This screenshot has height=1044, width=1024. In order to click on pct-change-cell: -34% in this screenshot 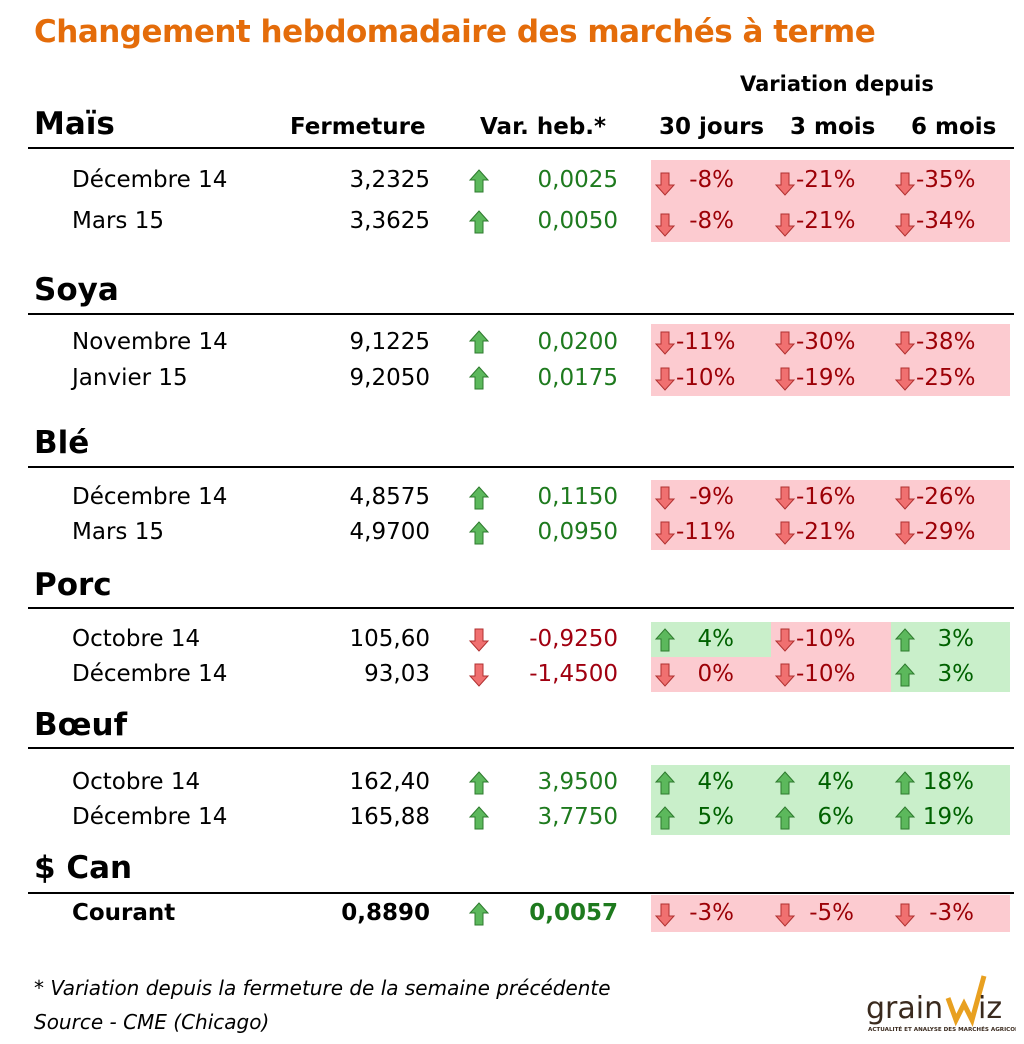, I will do `click(950, 221)`.